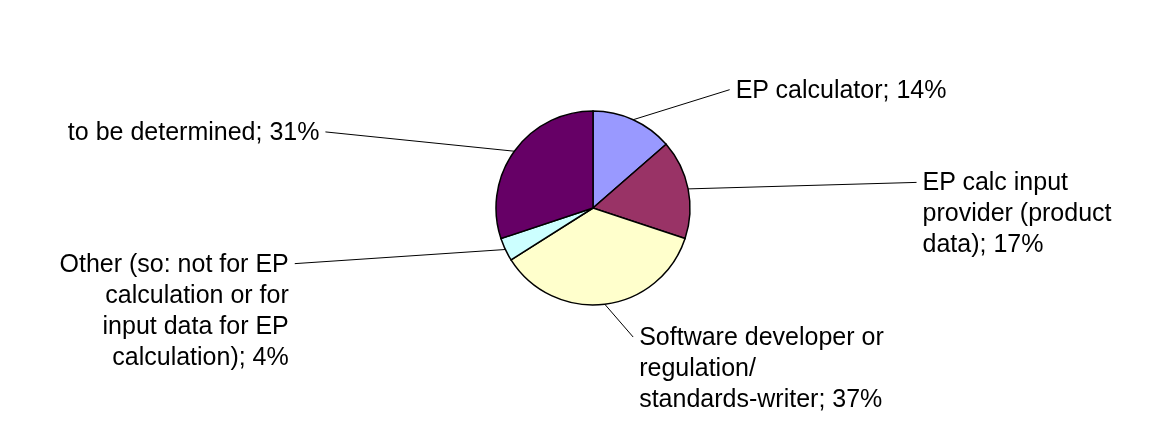 This screenshot has height=445, width=1161. Describe the element at coordinates (1017, 212) in the screenshot. I see `slice-label: EP calc input provider (product data); 17%` at that location.